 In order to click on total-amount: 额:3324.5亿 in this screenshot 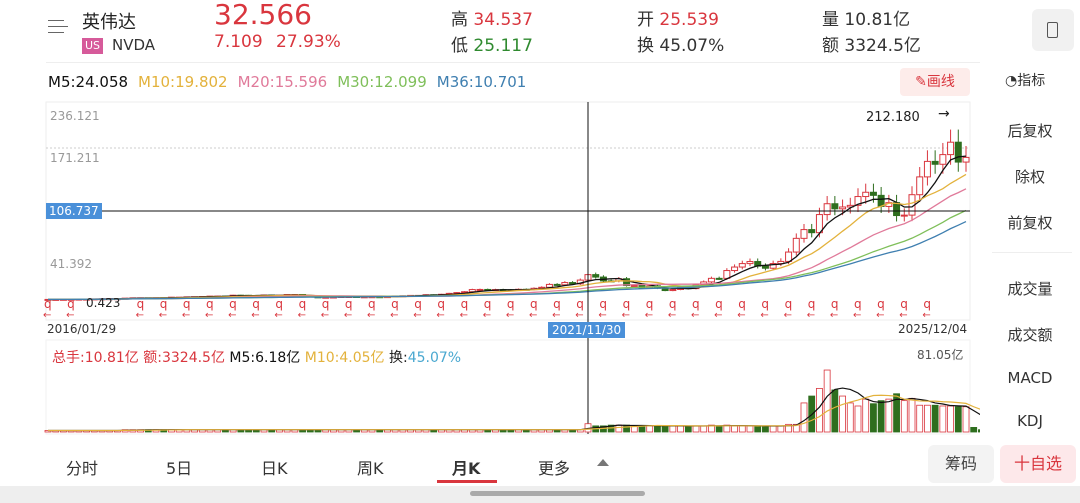, I will do `click(184, 358)`.